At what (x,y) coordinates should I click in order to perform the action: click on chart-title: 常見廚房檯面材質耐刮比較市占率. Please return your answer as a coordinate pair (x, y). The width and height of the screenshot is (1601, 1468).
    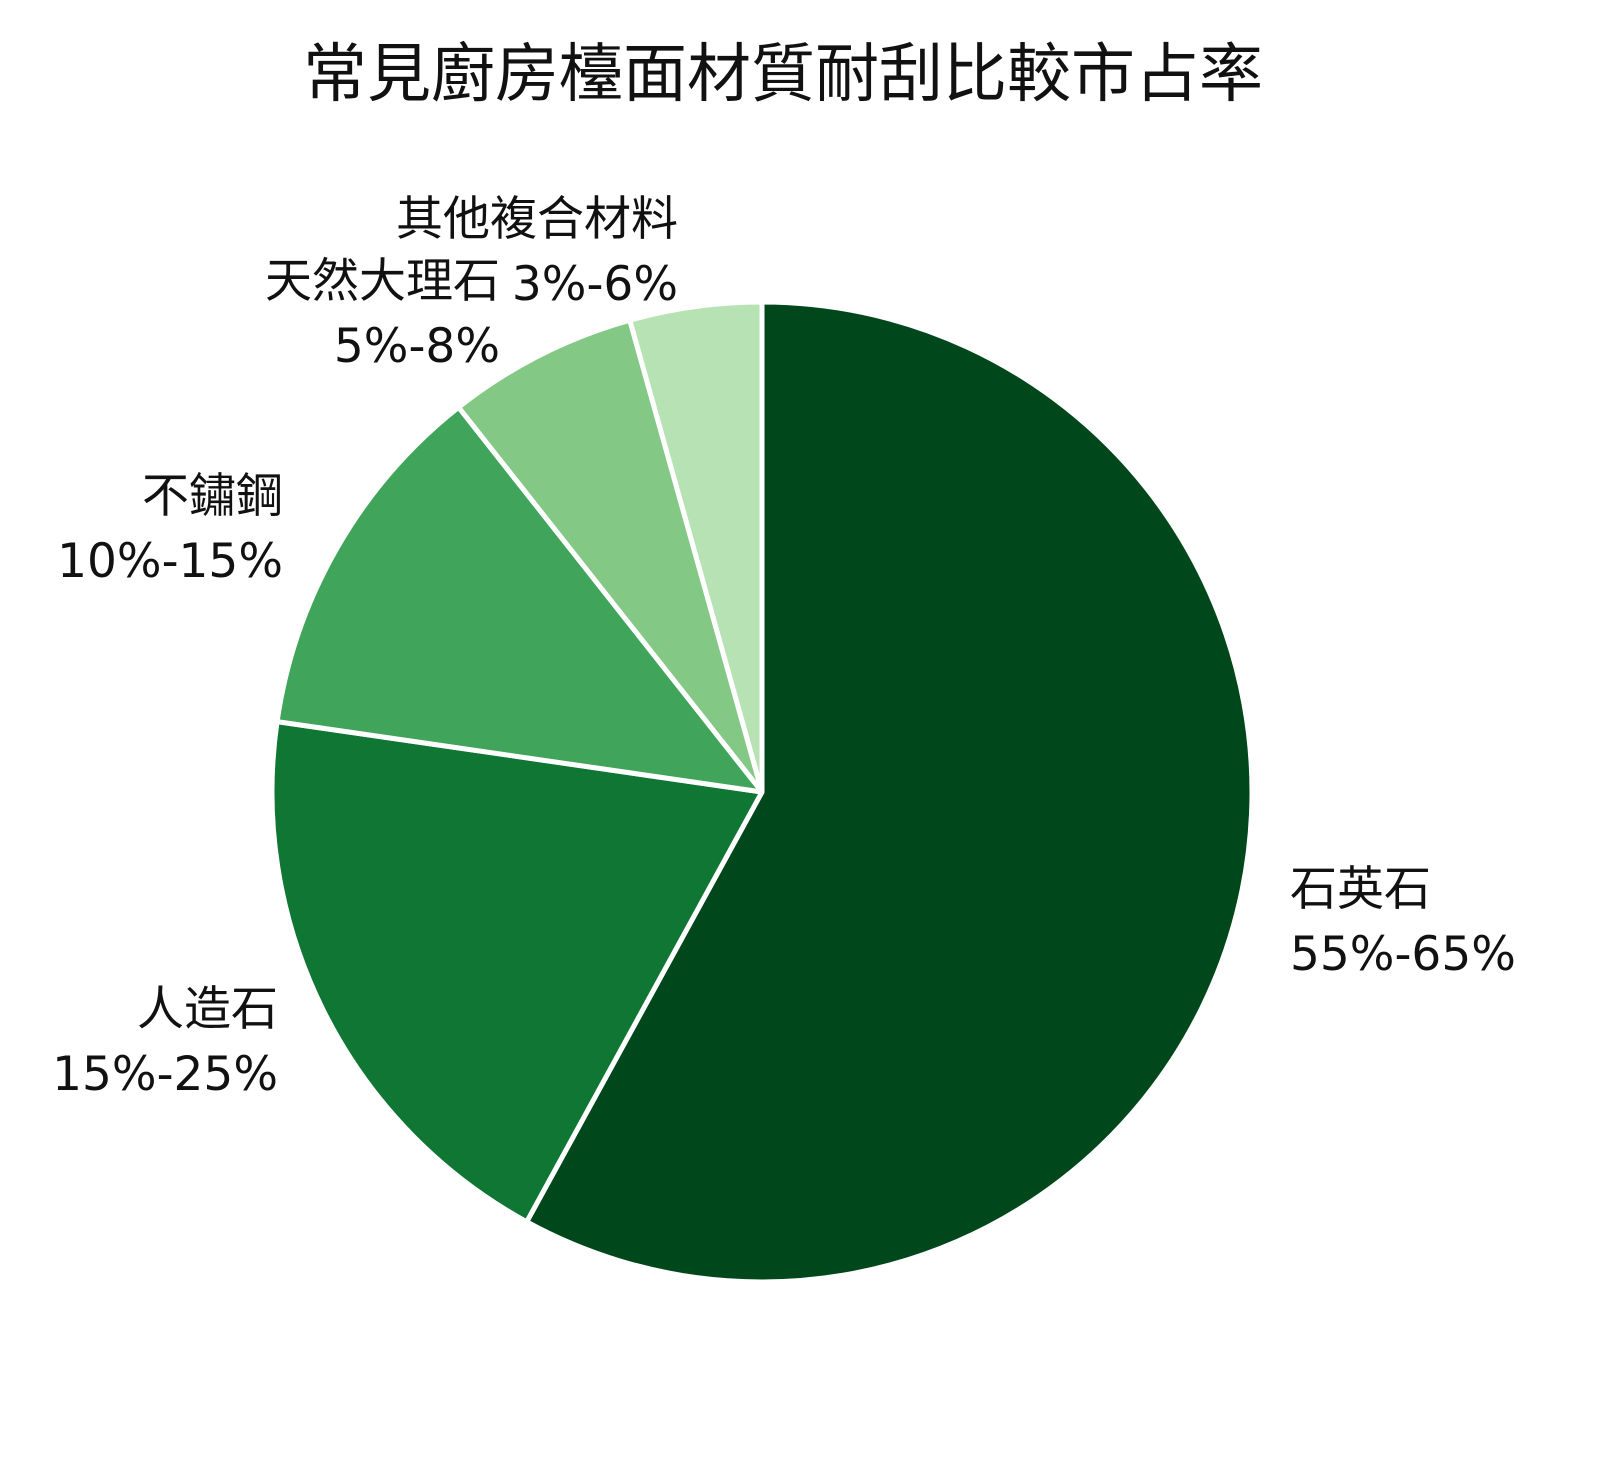
    Looking at the image, I should click on (783, 75).